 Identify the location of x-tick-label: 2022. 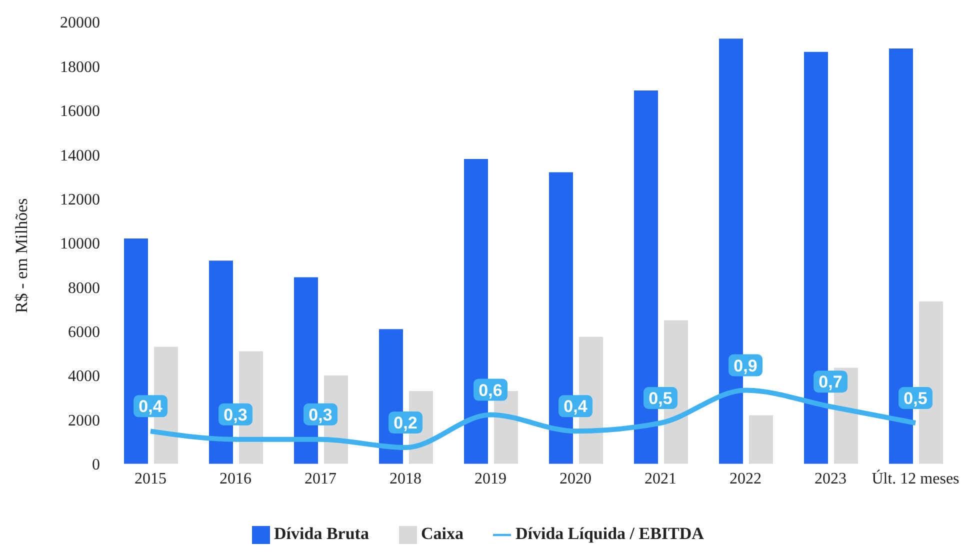
(746, 479).